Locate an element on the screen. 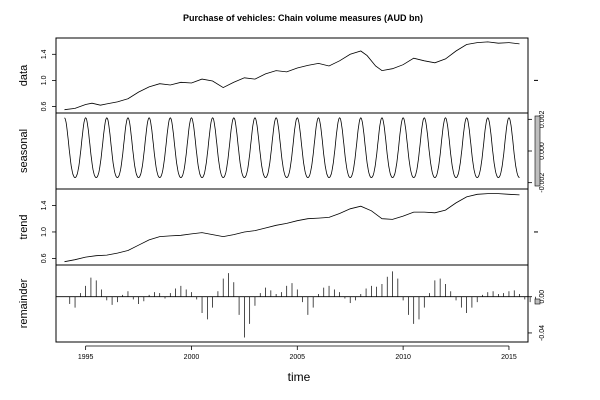 Image resolution: width=600 pixels, height=400 pixels. trend-ytick-label: 1.0 is located at coordinates (44, 232).